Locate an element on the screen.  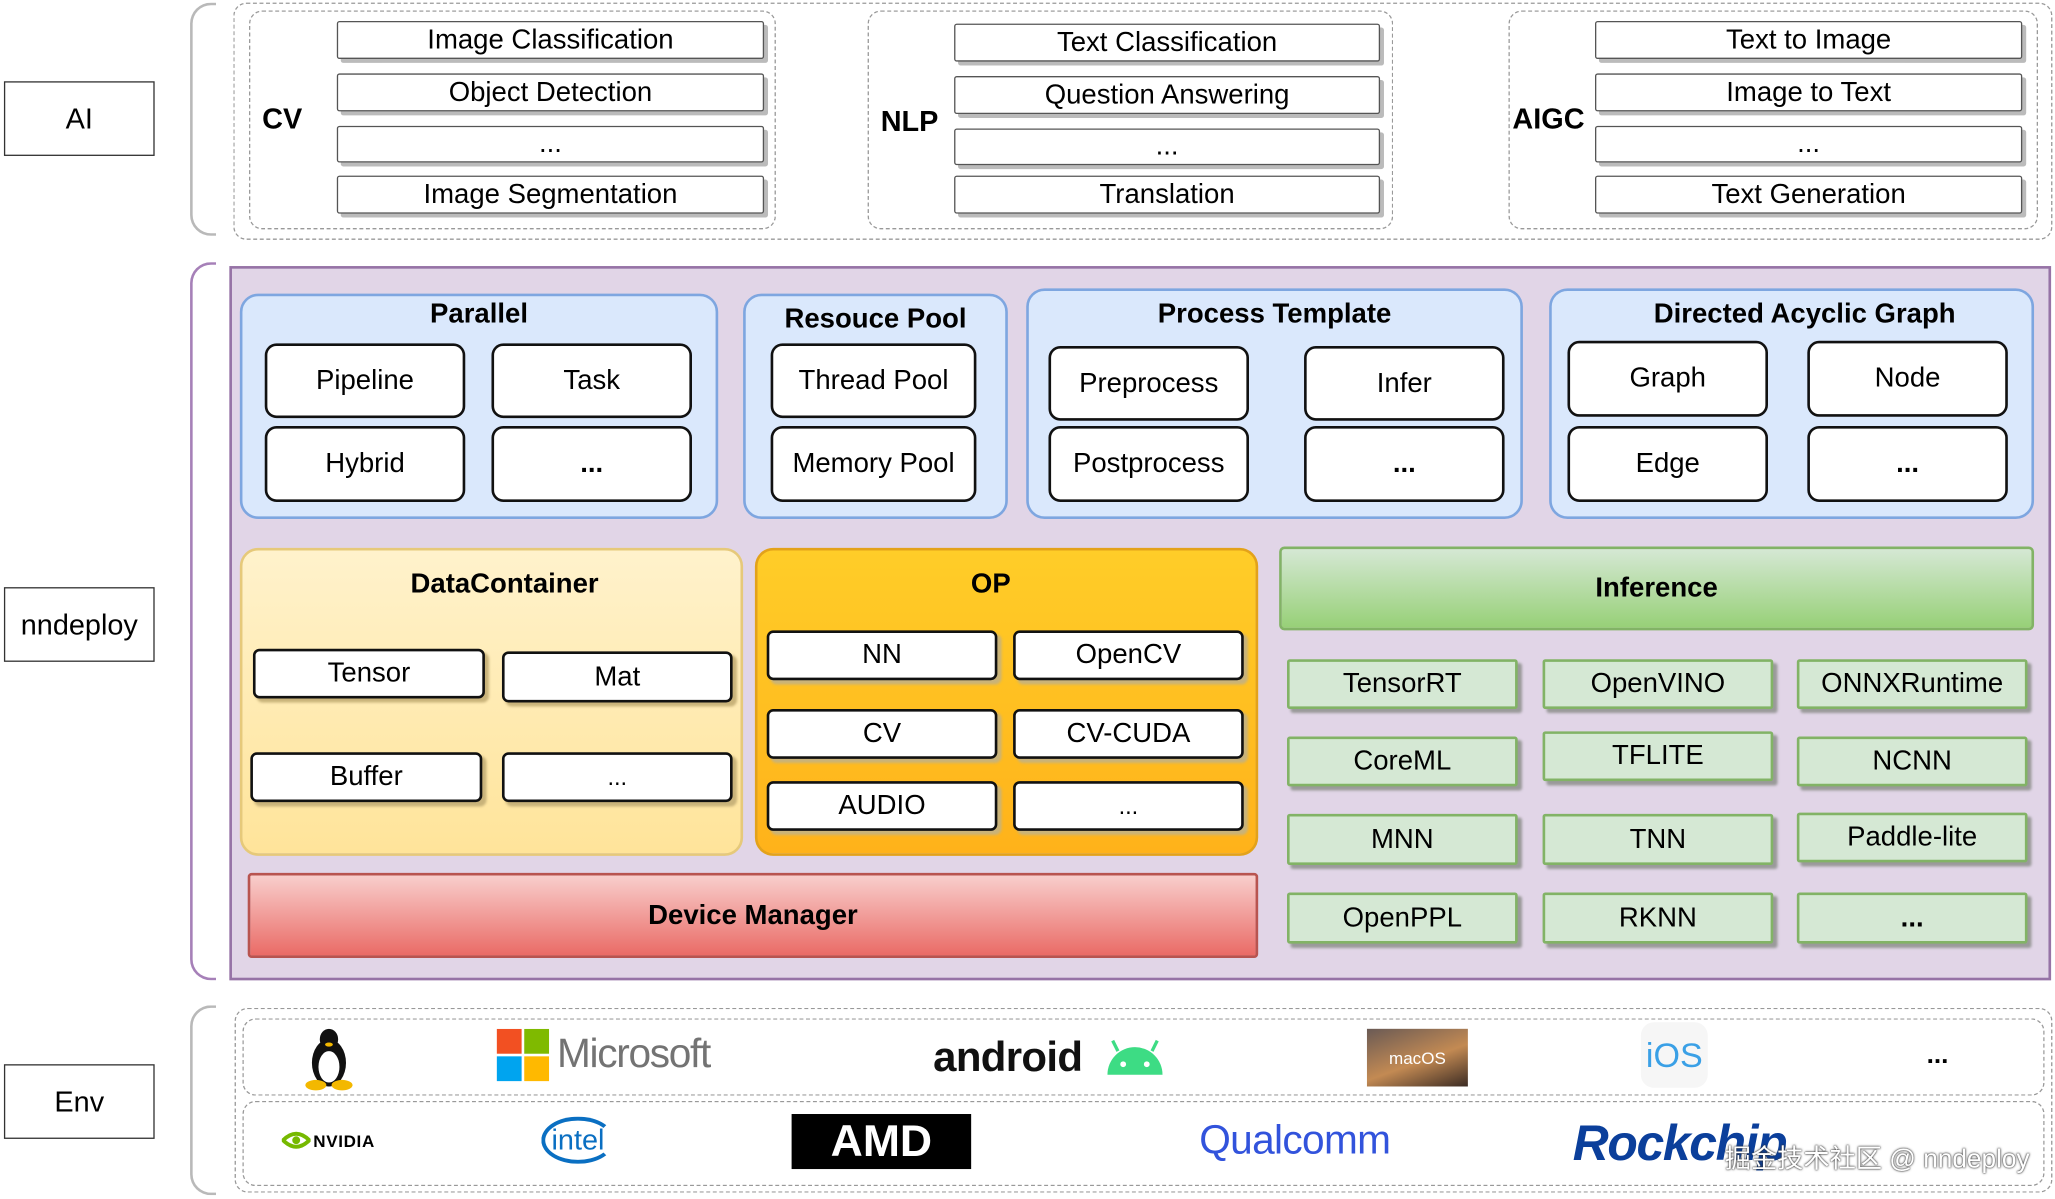
op-item: OpenCV is located at coordinates (1128, 655).